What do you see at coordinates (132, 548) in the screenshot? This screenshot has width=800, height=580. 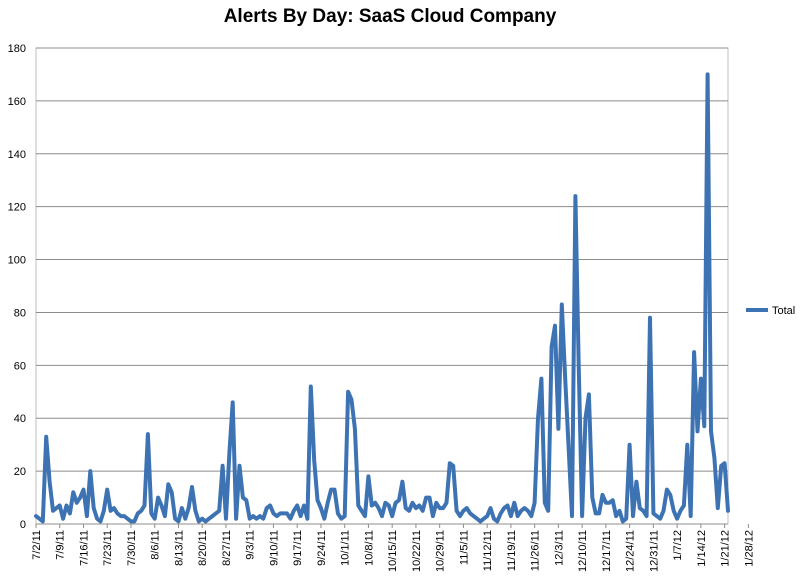 I see `x-tick-label: 7/30/11` at bounding box center [132, 548].